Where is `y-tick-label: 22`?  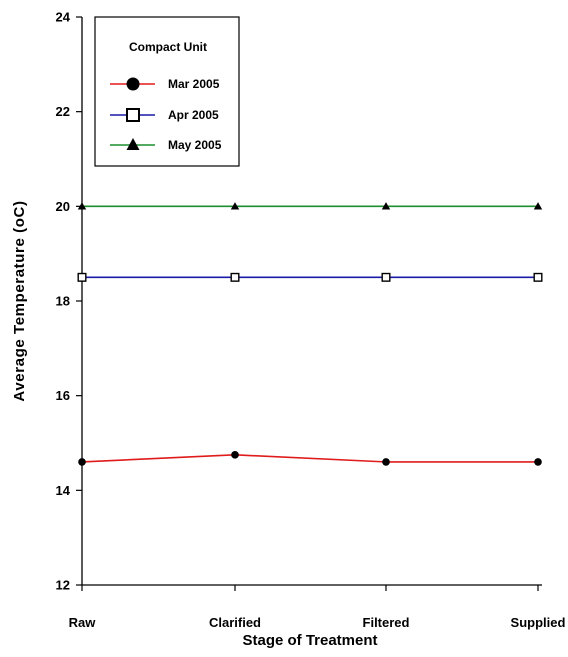
y-tick-label: 22 is located at coordinates (63, 111).